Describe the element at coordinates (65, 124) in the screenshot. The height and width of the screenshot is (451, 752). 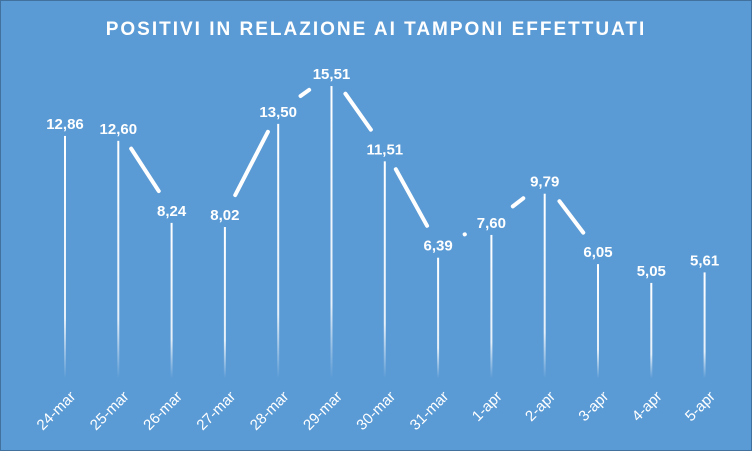
I see `data-label-24-mar: 12,86` at that location.